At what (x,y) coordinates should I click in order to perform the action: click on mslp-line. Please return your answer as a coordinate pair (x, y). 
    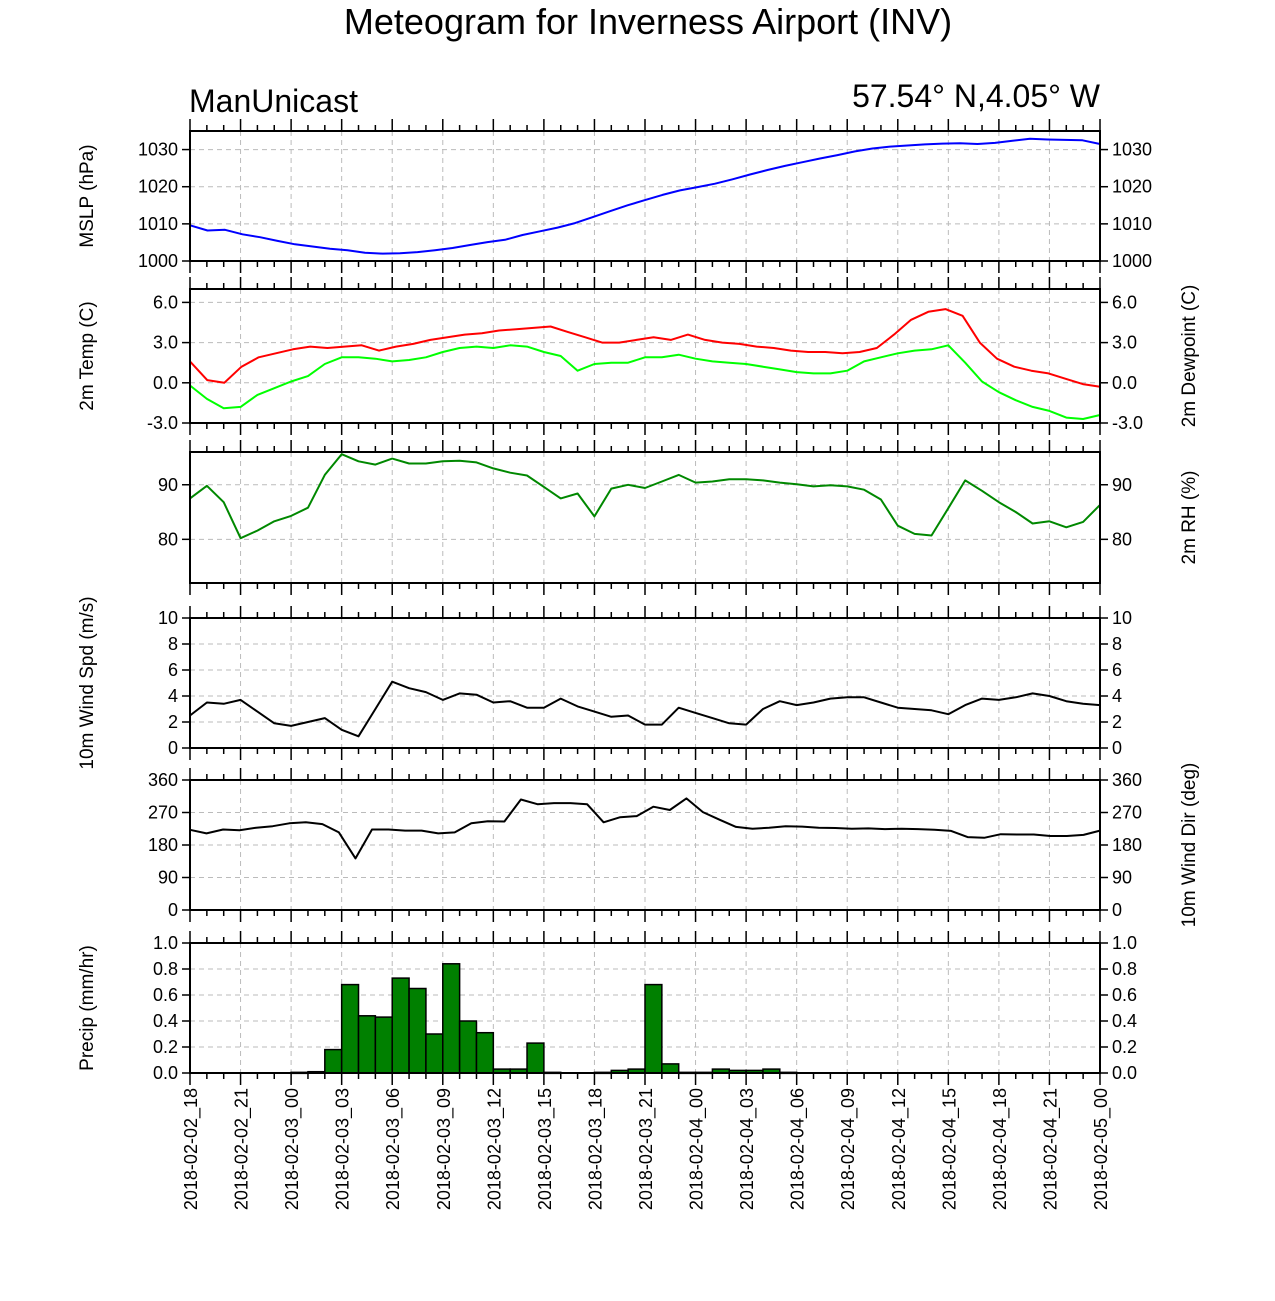
    Looking at the image, I should click on (645, 196).